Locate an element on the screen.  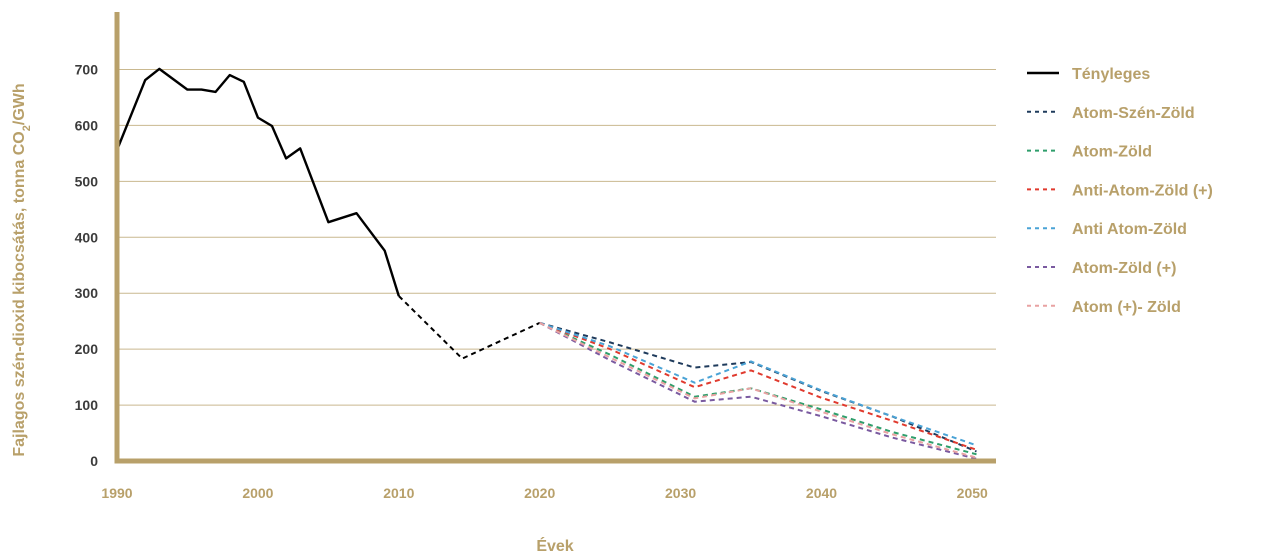
x-tick-label: 1990 is located at coordinates (116, 493).